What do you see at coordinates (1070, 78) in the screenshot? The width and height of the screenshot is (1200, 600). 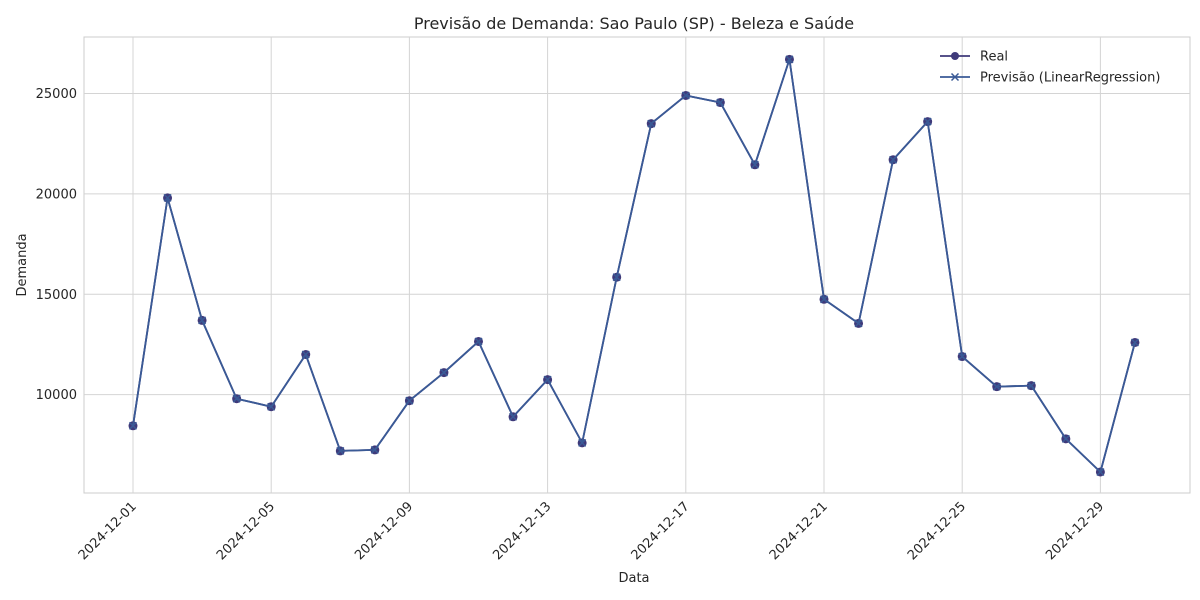 I see `legend-label: Previsão (LinearRegression)` at bounding box center [1070, 78].